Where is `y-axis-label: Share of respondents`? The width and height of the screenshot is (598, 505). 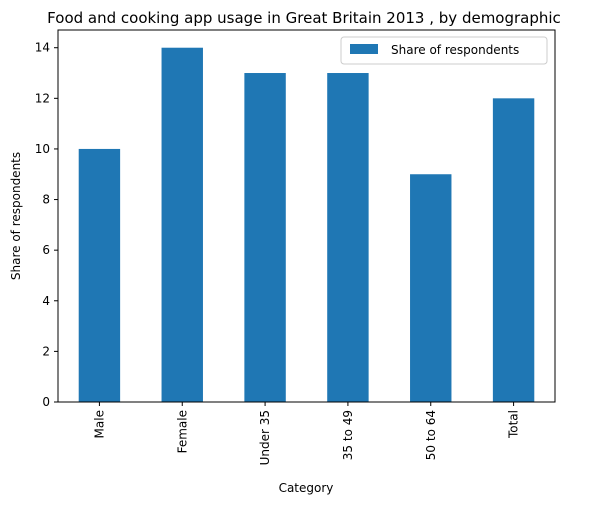
y-axis-label: Share of respondents is located at coordinates (16, 216).